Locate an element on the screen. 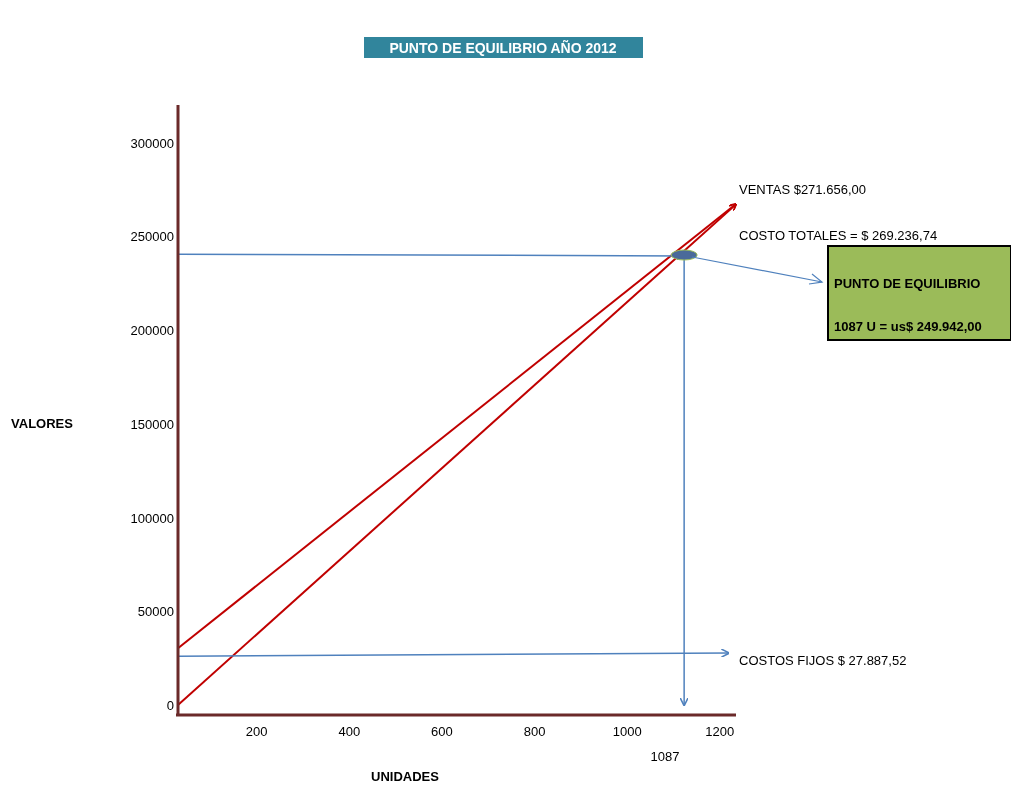 The height and width of the screenshot is (791, 1011). y-tick-label: 100000 is located at coordinates (152, 518).